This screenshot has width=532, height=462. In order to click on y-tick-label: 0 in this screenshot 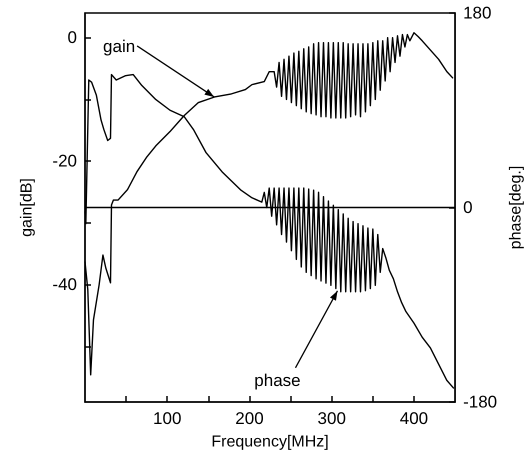, I will do `click(72, 38)`.